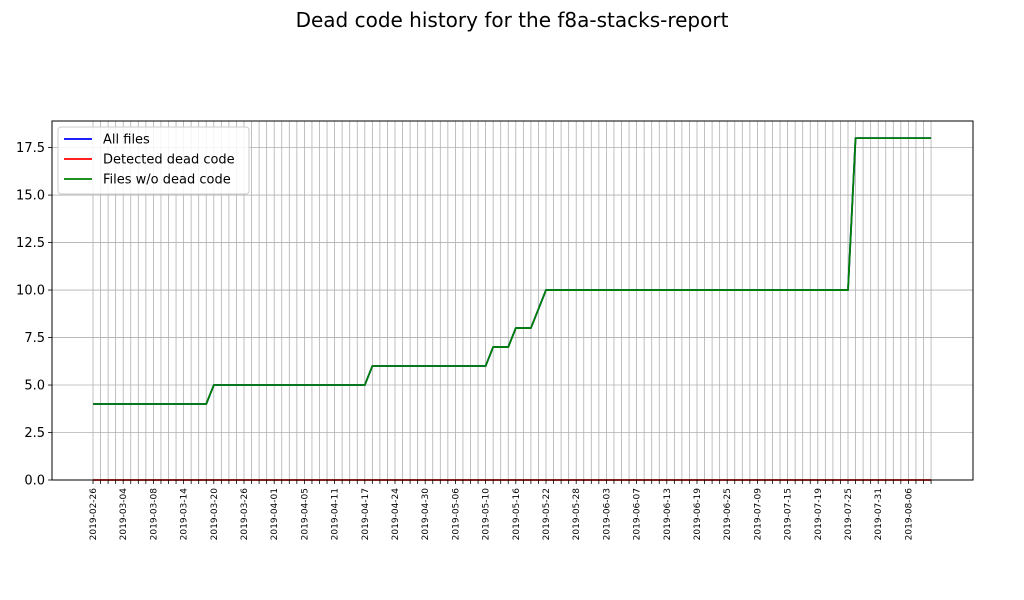 The width and height of the screenshot is (1024, 600). What do you see at coordinates (34, 315) in the screenshot?
I see `y-axis: 0.0 2.5 5.0 7.5 10.0 12.5 15.0 17.5` at bounding box center [34, 315].